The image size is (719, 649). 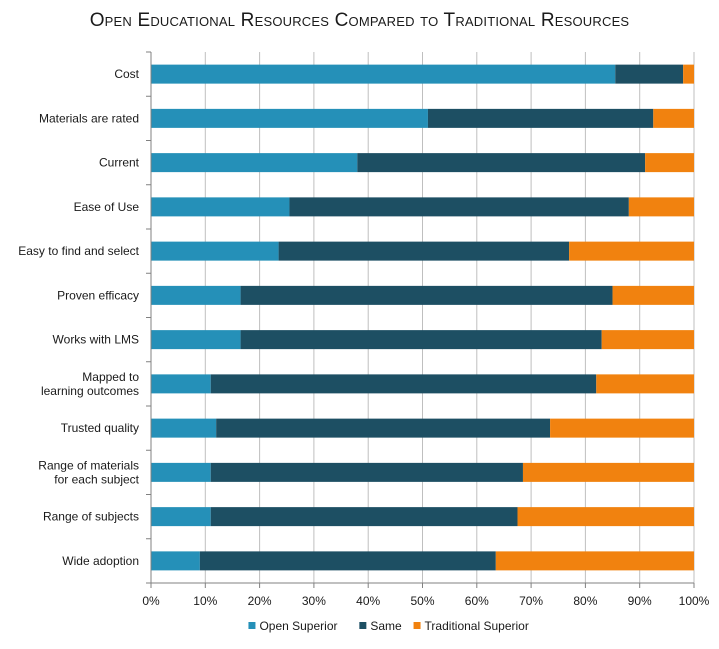 What do you see at coordinates (422, 601) in the screenshot?
I see `x-tick-label: 50%` at bounding box center [422, 601].